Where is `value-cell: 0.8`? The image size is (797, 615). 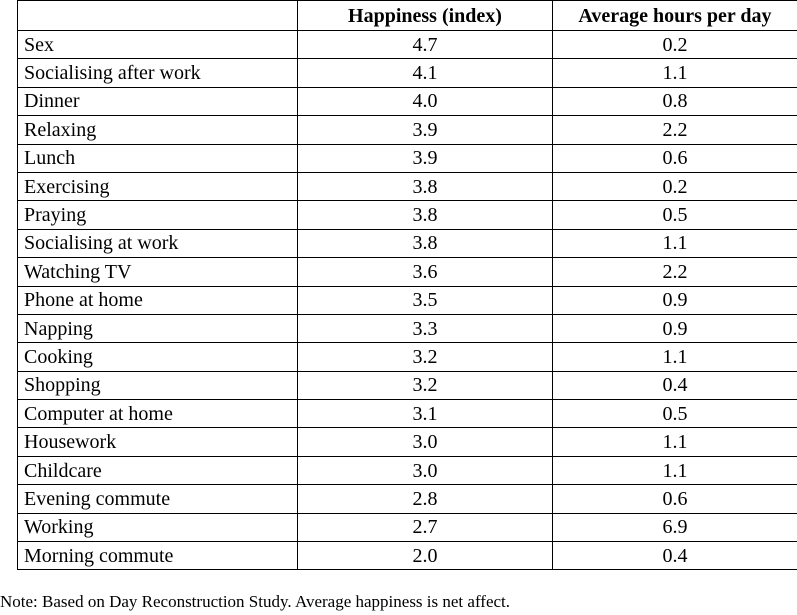 value-cell: 0.8 is located at coordinates (674, 101).